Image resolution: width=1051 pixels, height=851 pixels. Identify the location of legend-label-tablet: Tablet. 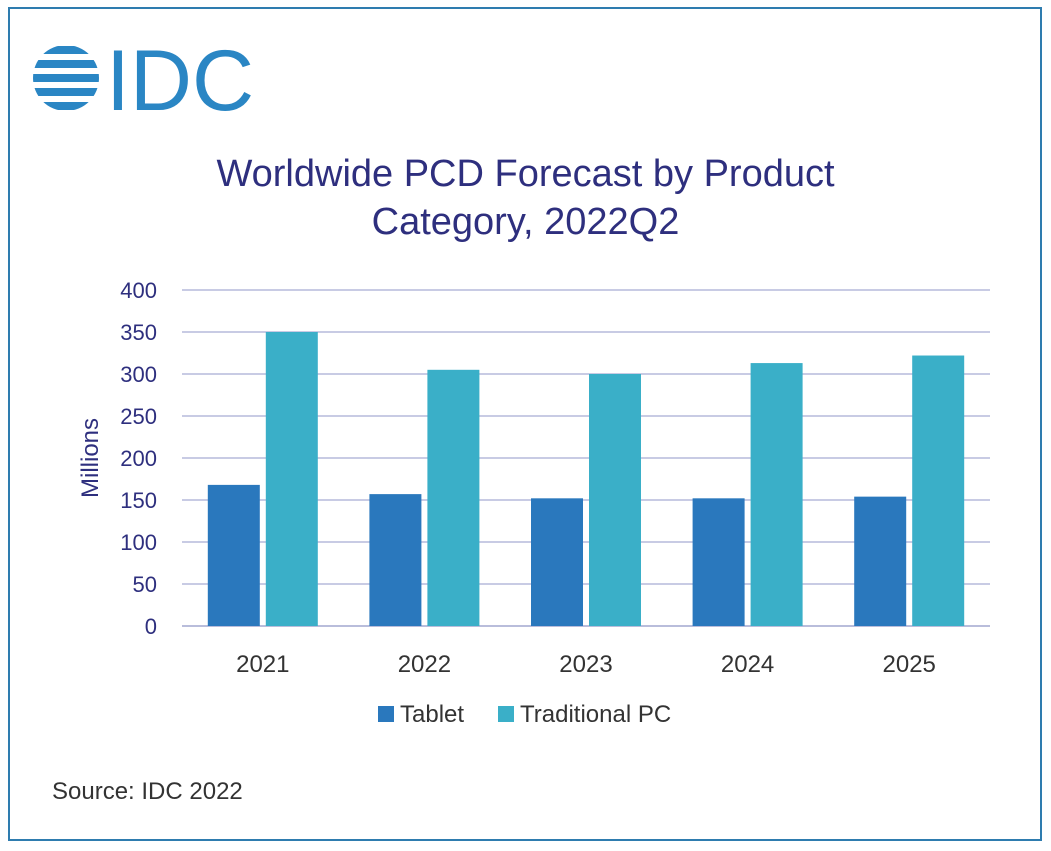
(432, 714).